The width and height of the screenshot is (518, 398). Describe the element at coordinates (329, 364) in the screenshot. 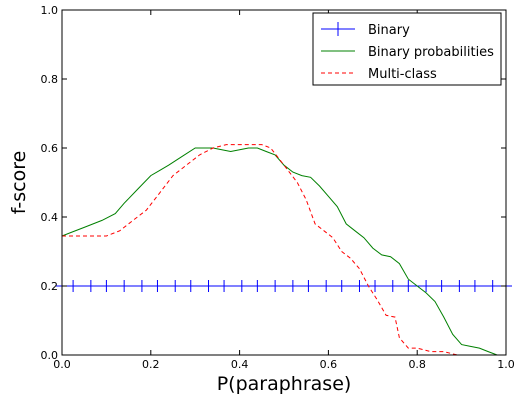

I see `x-tick-label: 0.6` at that location.